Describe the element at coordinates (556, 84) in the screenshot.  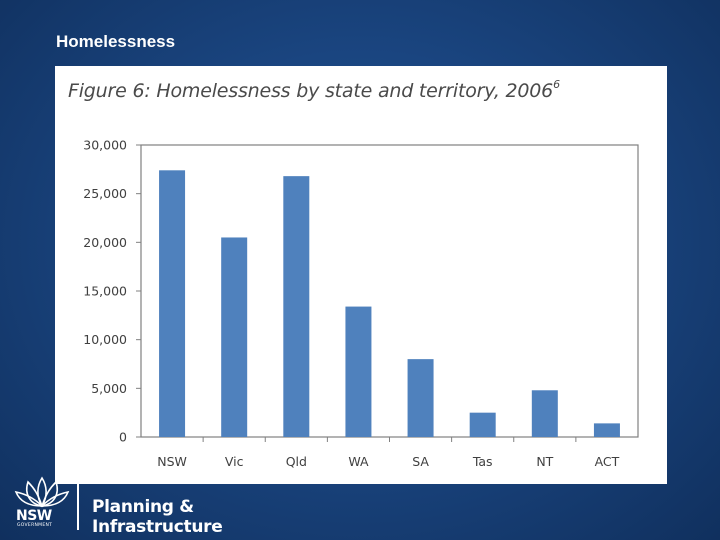
I see `figure-caption-superscript: 6` at that location.